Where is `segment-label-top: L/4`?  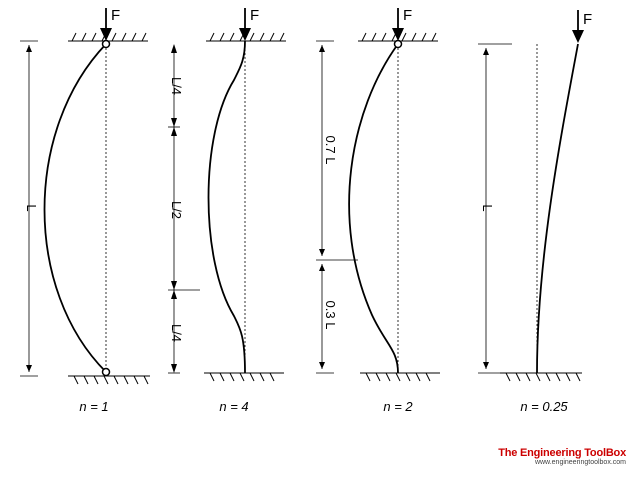
segment-label-top: L/4 is located at coordinates (176, 86).